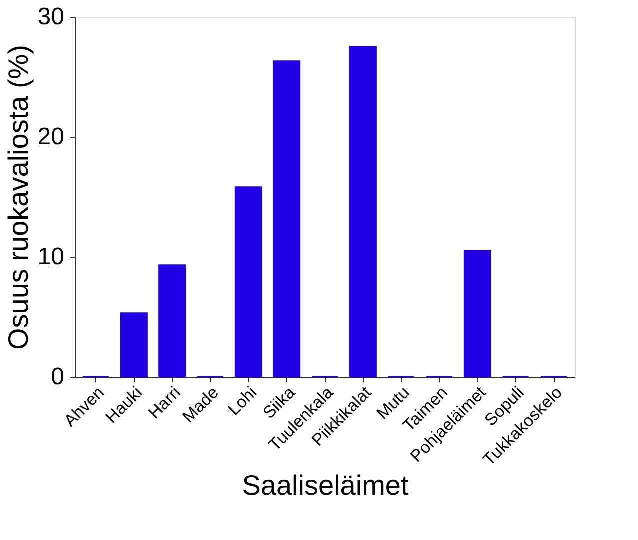 The image size is (638, 540). What do you see at coordinates (51, 137) in the screenshot?
I see `y-tick-label: 20` at bounding box center [51, 137].